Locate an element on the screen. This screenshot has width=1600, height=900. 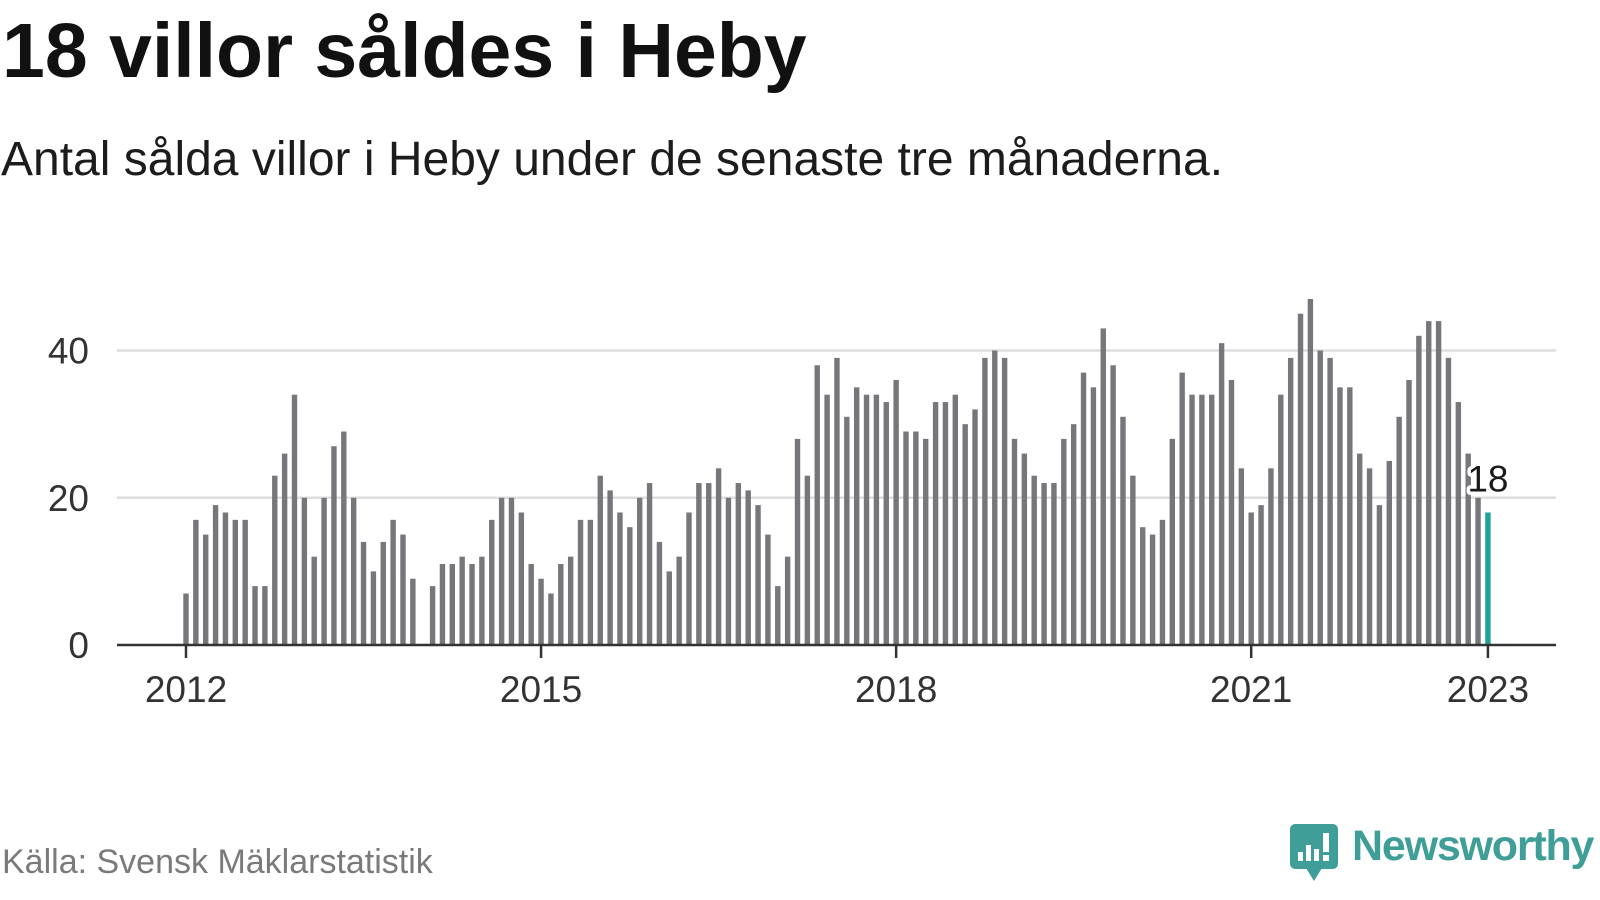
x-axis-ticks: 2012 2015 2018 2021 2023 is located at coordinates (837, 677).